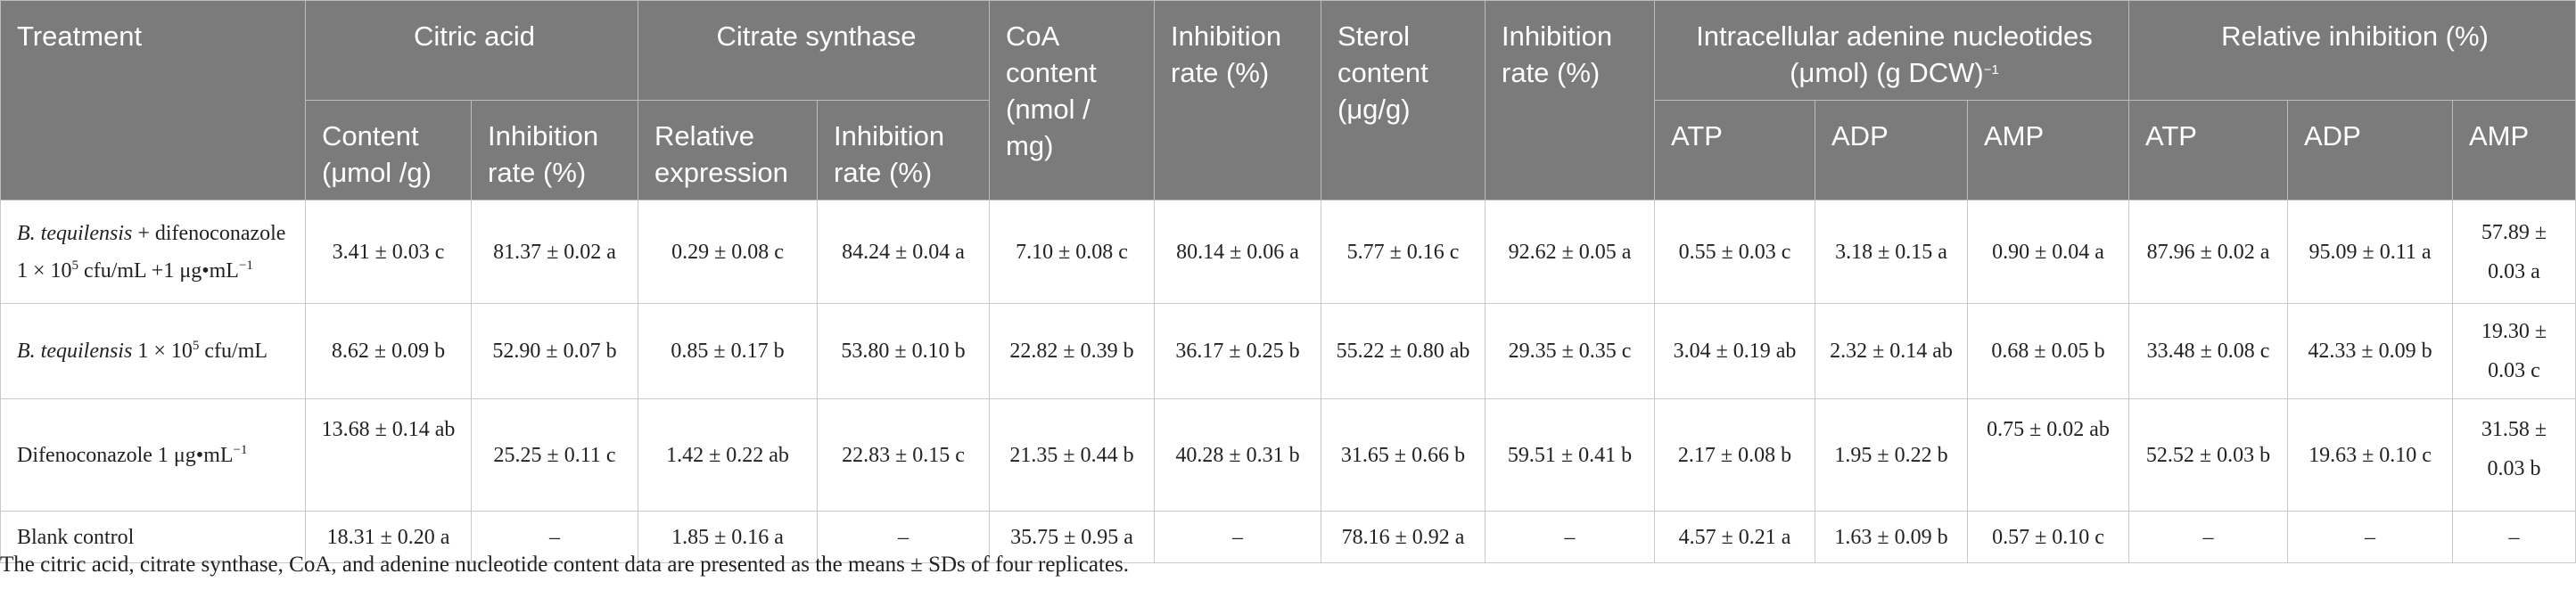 The height and width of the screenshot is (590, 2576). Describe the element at coordinates (388, 455) in the screenshot. I see `table-cell: 13.68 ± 0.14 ab` at that location.